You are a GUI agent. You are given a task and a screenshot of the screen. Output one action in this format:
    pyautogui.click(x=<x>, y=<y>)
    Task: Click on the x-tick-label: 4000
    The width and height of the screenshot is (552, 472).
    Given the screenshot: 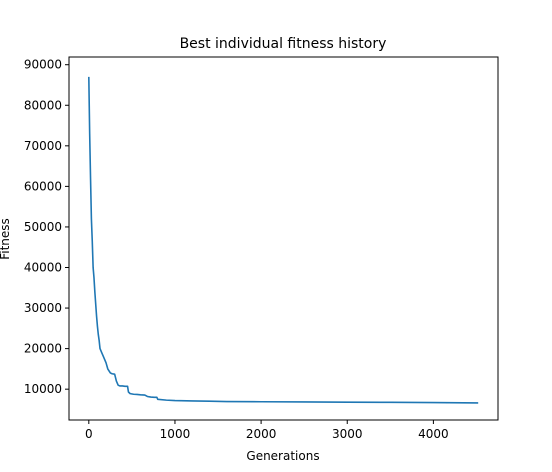 What is the action you would take?
    pyautogui.click(x=433, y=434)
    